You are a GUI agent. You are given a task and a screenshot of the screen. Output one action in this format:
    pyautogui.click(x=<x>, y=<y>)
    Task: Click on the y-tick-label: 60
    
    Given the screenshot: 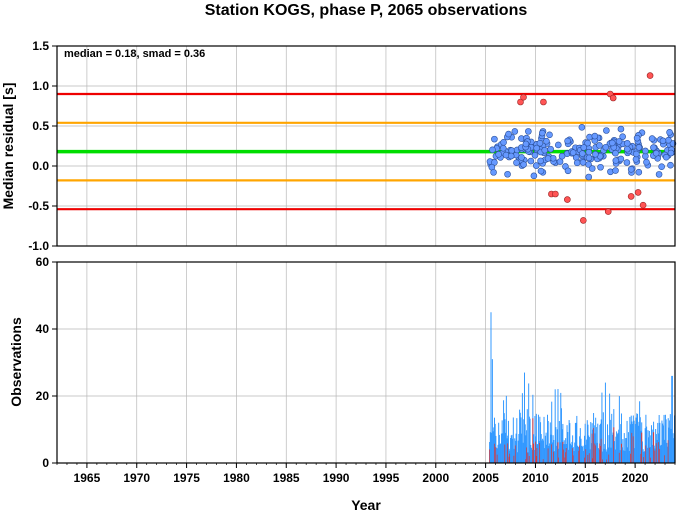 What is the action you would take?
    pyautogui.click(x=43, y=262)
    